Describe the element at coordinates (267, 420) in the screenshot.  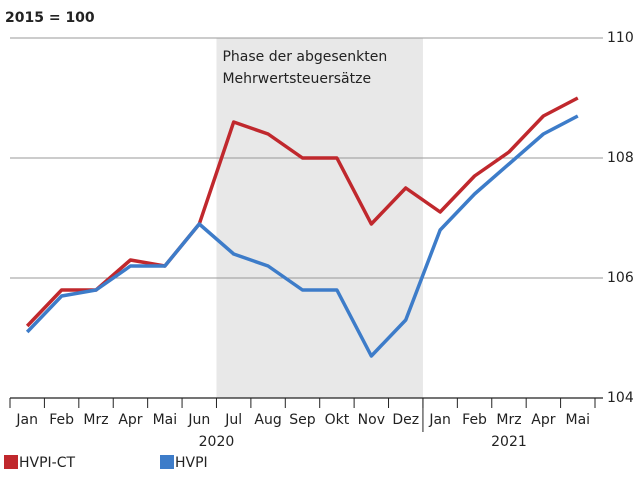
I see `x-tick-label: Aug` at that location.